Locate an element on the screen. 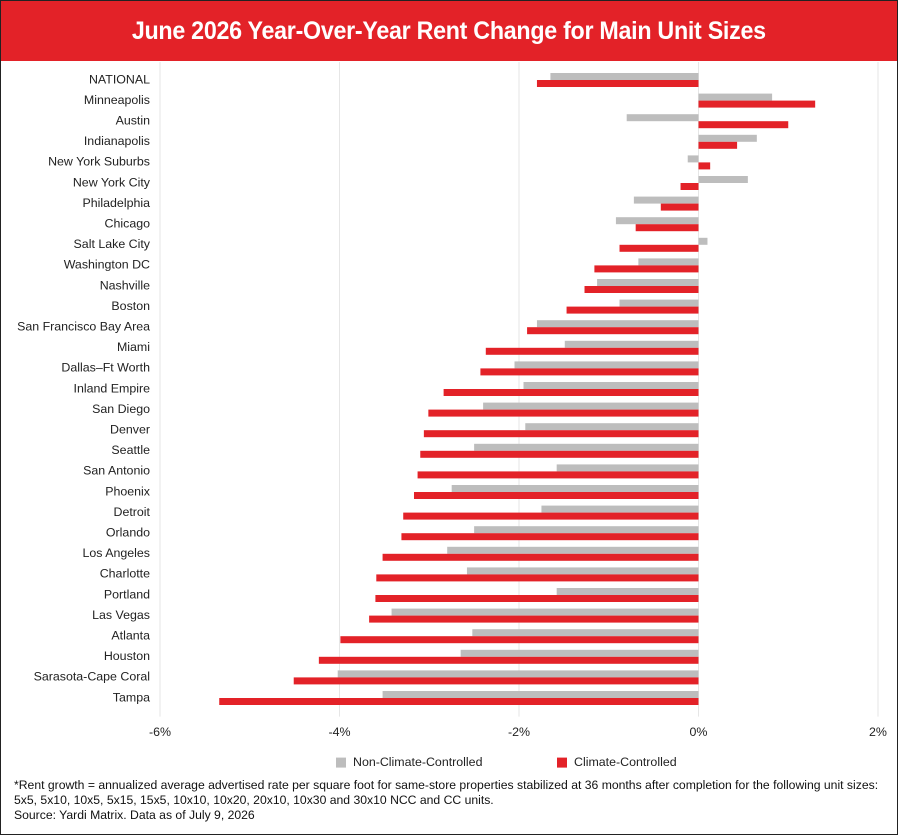  category-label: Portland is located at coordinates (127, 594).